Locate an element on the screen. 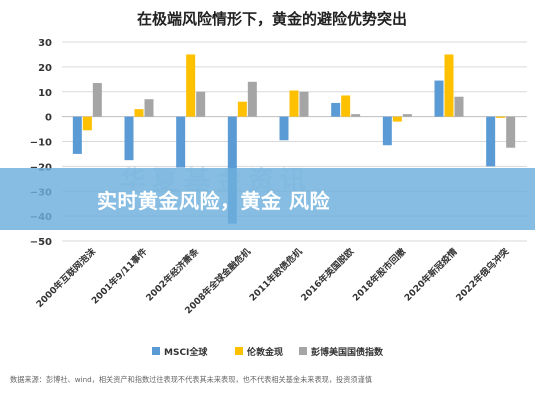  x-tick-label: 2002年经济萧条 is located at coordinates (172, 274).